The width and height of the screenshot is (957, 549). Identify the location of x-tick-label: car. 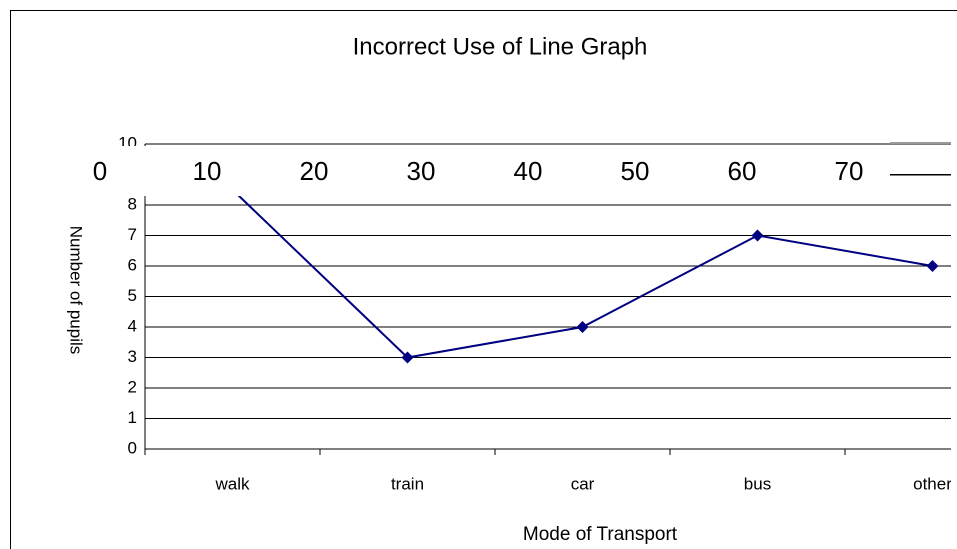
(583, 483).